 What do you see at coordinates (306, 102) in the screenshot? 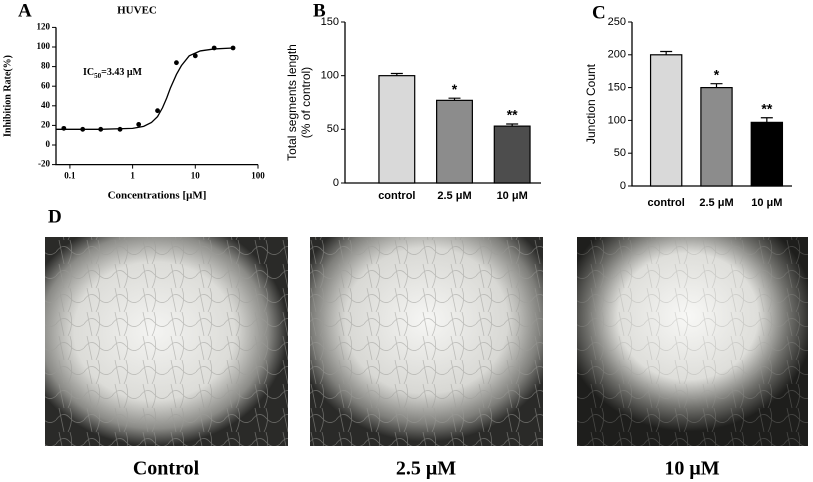
I see `y-axis-label: (% of control)` at bounding box center [306, 102].